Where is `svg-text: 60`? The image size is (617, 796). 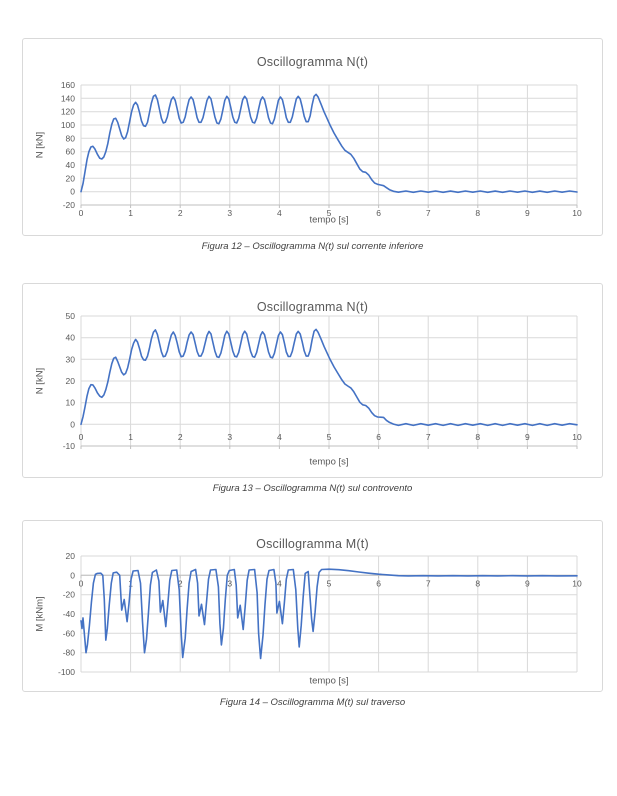
svg-text: 60 is located at coordinates (71, 152).